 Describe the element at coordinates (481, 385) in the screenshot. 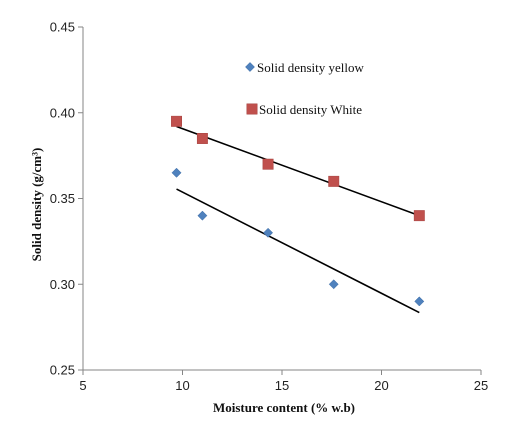

I see `x-tick-label: 25` at that location.